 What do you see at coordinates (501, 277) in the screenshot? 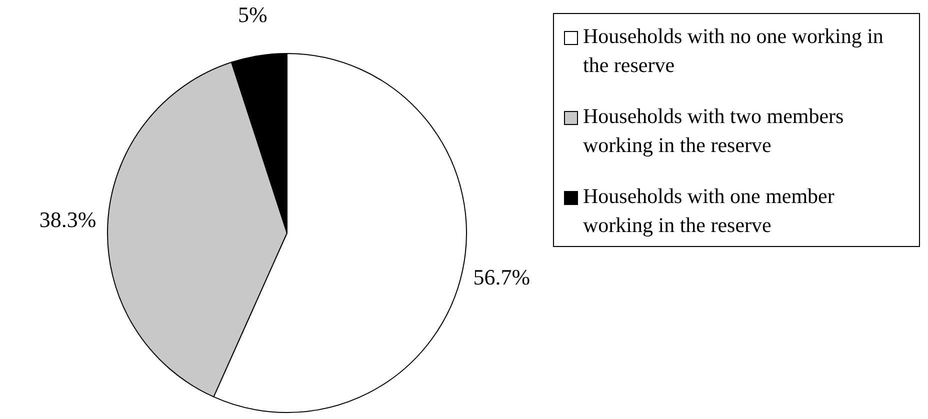
I see `data-label: 56.7%` at bounding box center [501, 277].